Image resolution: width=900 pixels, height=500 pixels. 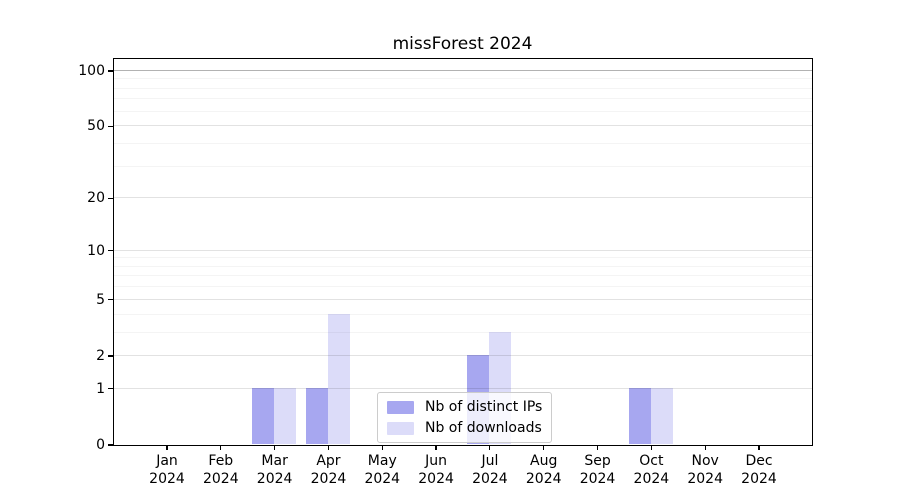 I want to click on y-tick-label: 20, so click(x=96, y=198).